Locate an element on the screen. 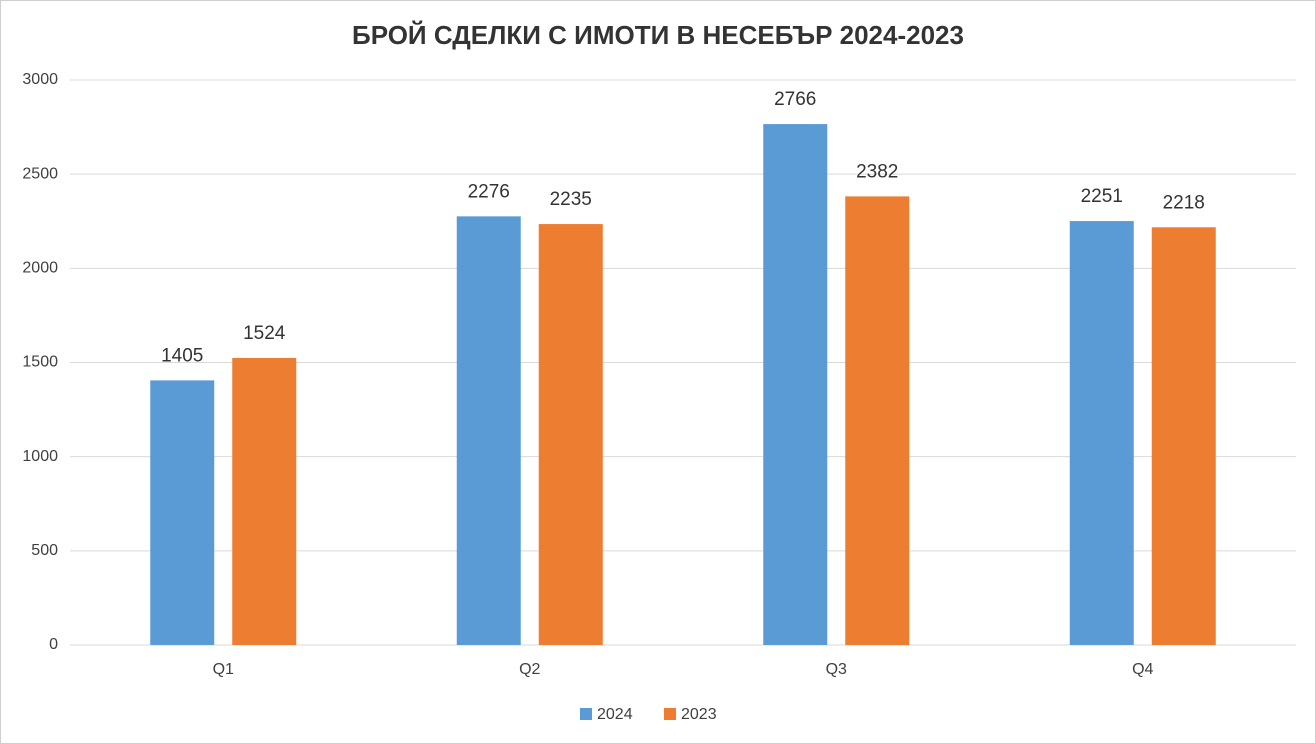 The height and width of the screenshot is (744, 1316). data-label: 1524 is located at coordinates (264, 333).